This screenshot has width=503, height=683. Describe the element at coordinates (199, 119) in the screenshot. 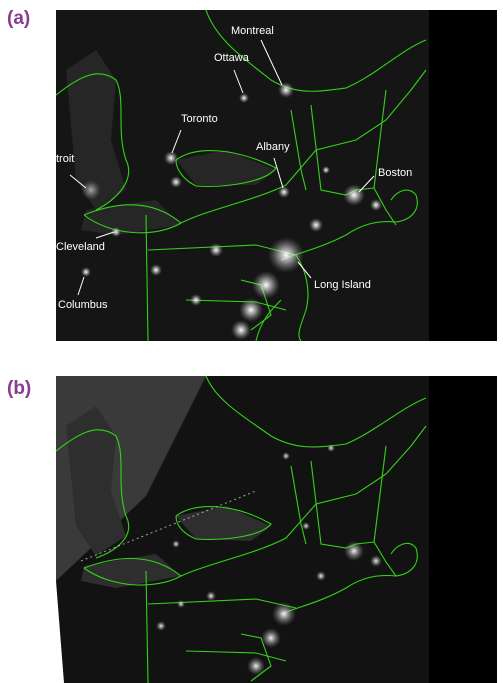

I see `city-label-toronto: Toronto` at that location.